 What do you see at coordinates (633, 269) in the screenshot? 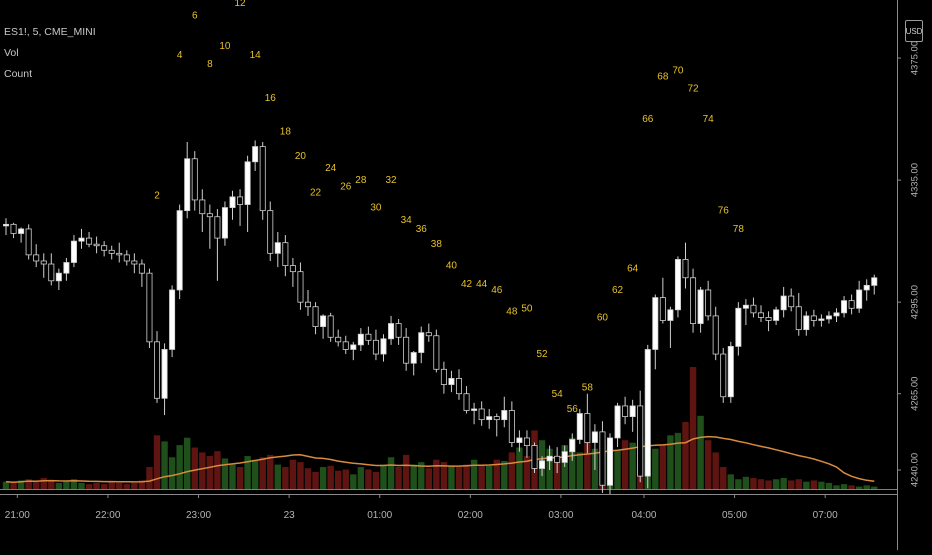
I see `count-label: 64` at bounding box center [633, 269].